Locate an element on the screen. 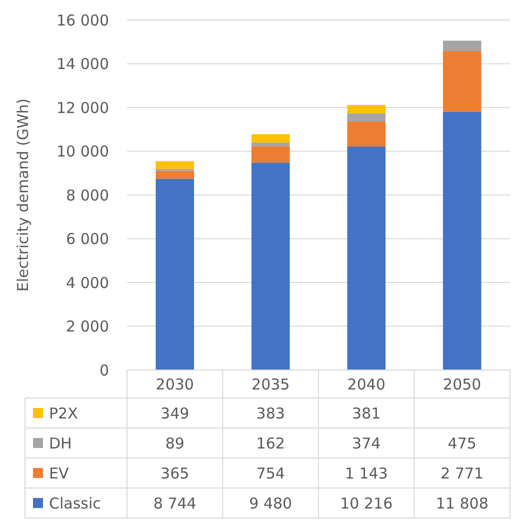 The height and width of the screenshot is (530, 511). x-tick-label: 2040 is located at coordinates (366, 384).